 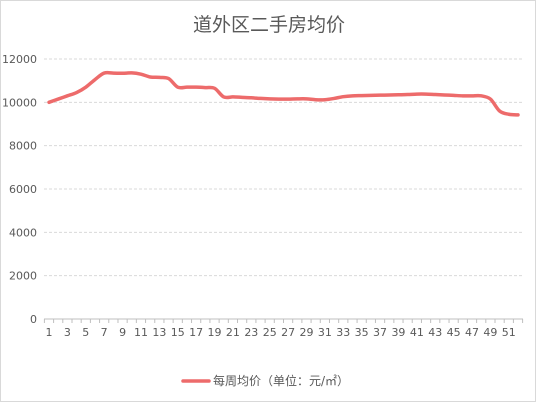 I want to click on y-tick-label: 4000, so click(x=23, y=232).